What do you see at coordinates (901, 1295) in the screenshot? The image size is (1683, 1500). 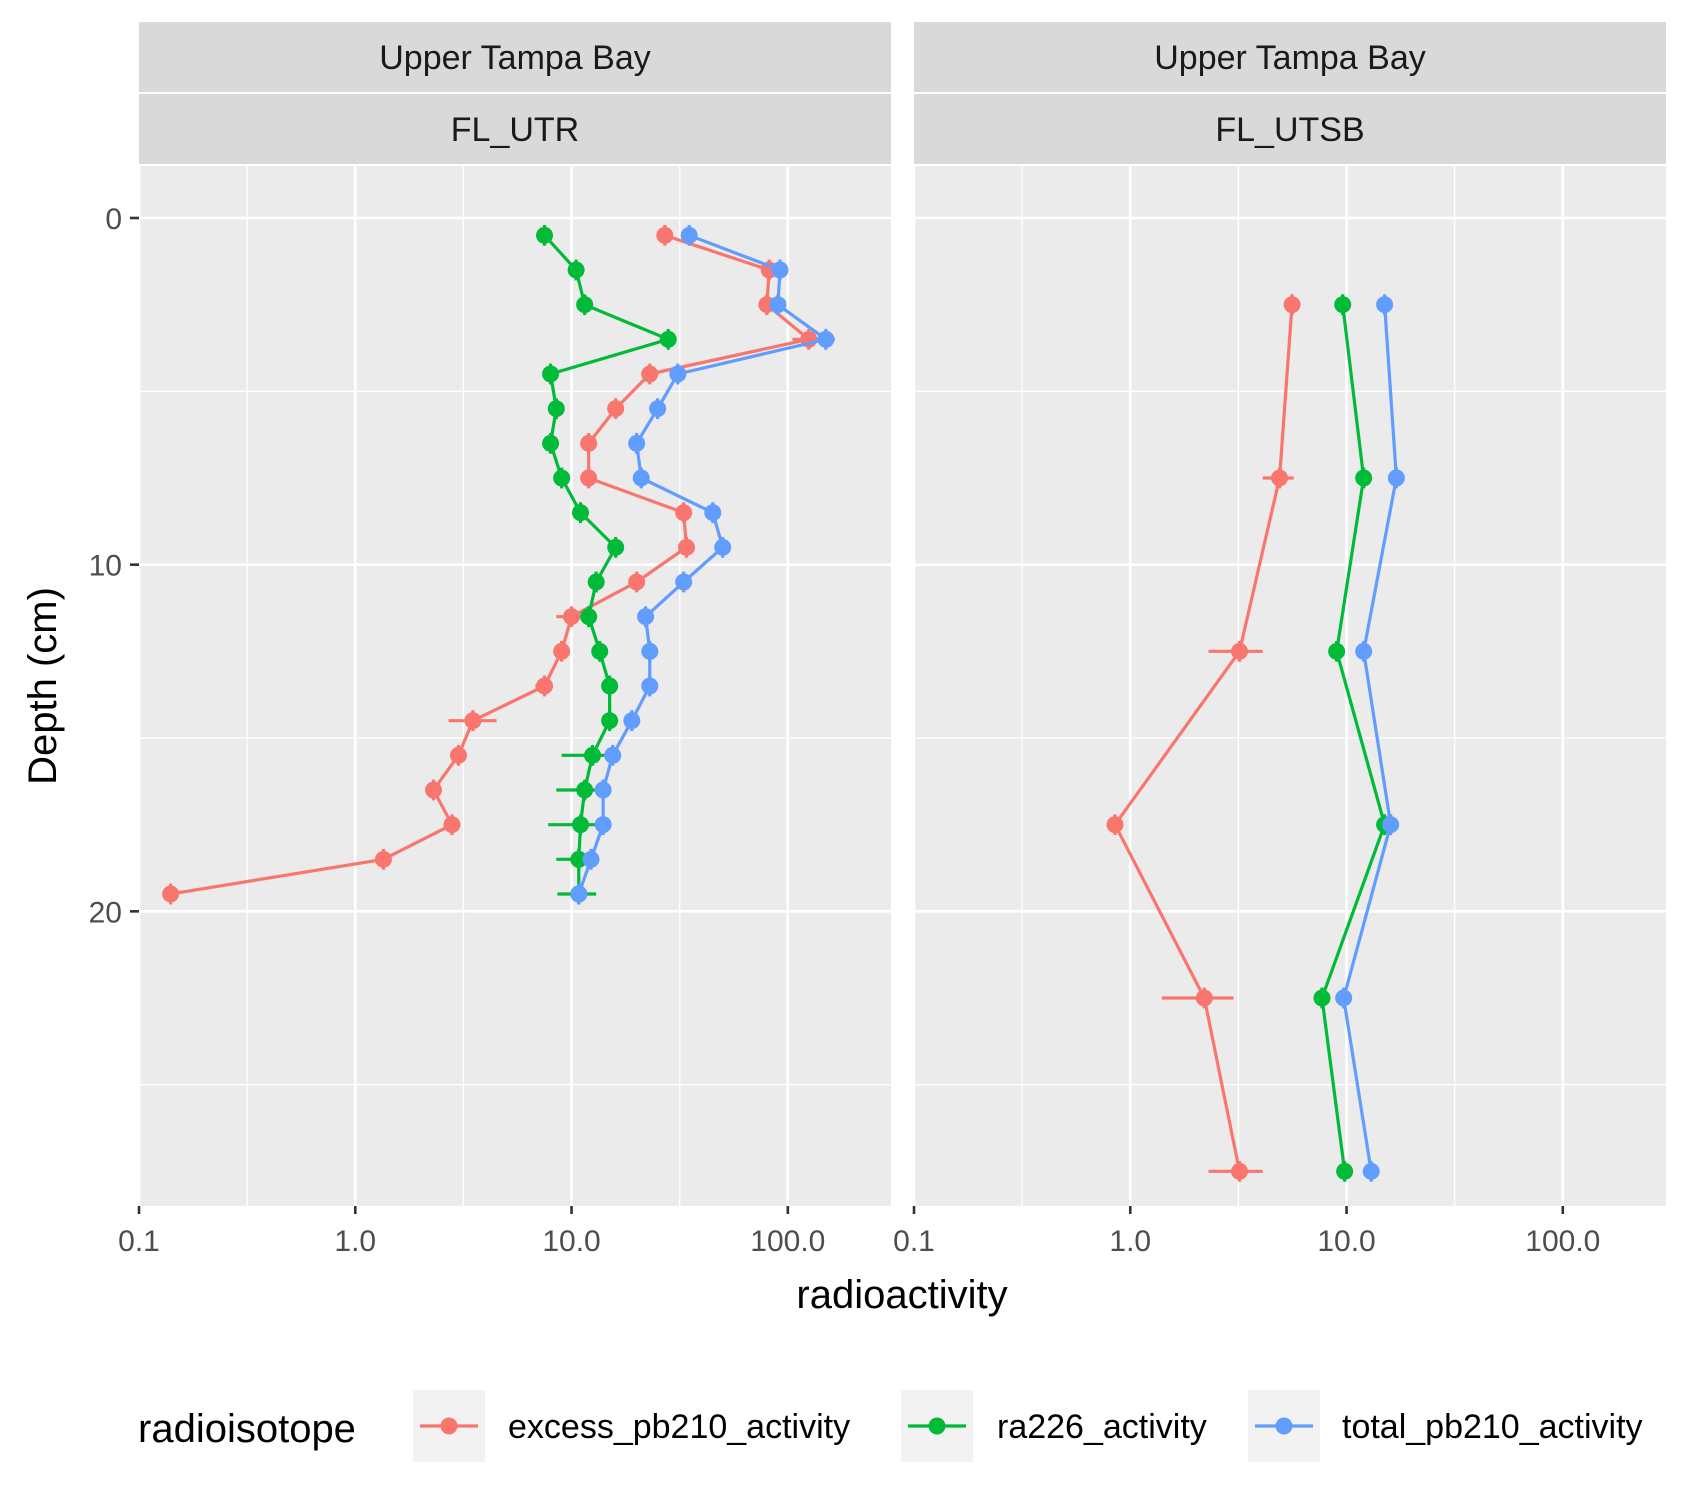 I see `x-axis-title: radioactivity` at bounding box center [901, 1295].